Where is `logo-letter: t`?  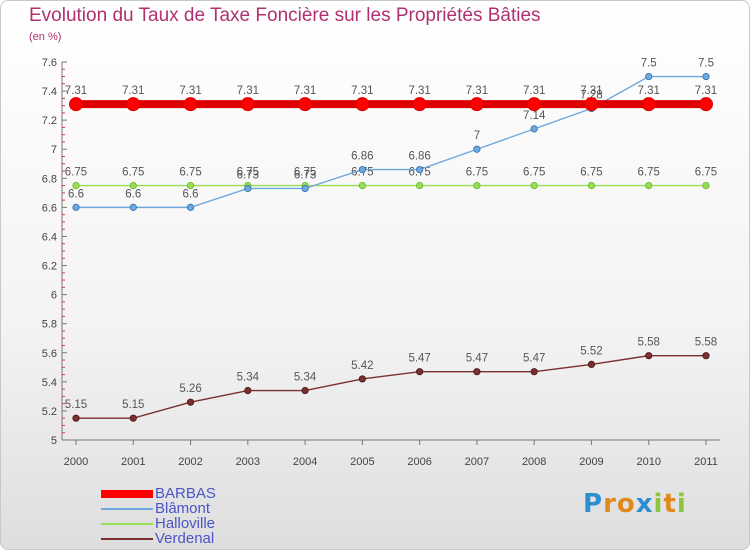 logo-letter: t is located at coordinates (670, 504).